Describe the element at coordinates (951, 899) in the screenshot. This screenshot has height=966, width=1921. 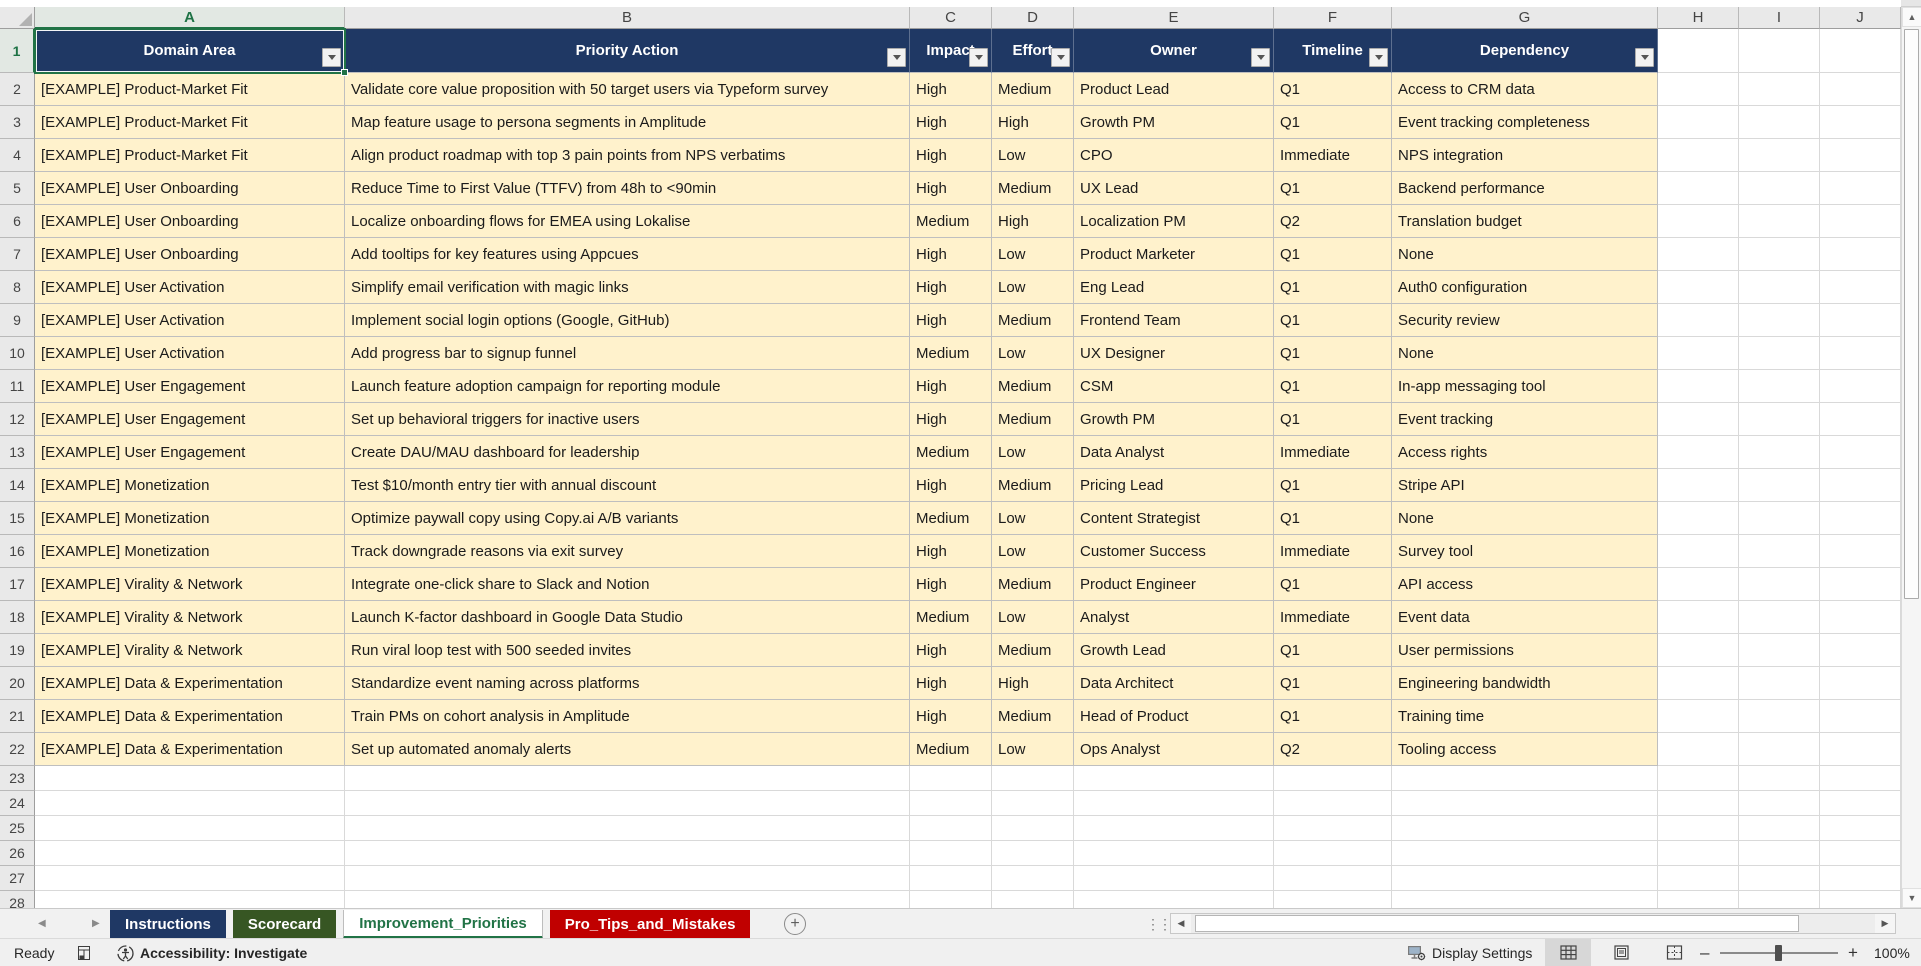
I see `cell-C28` at that location.